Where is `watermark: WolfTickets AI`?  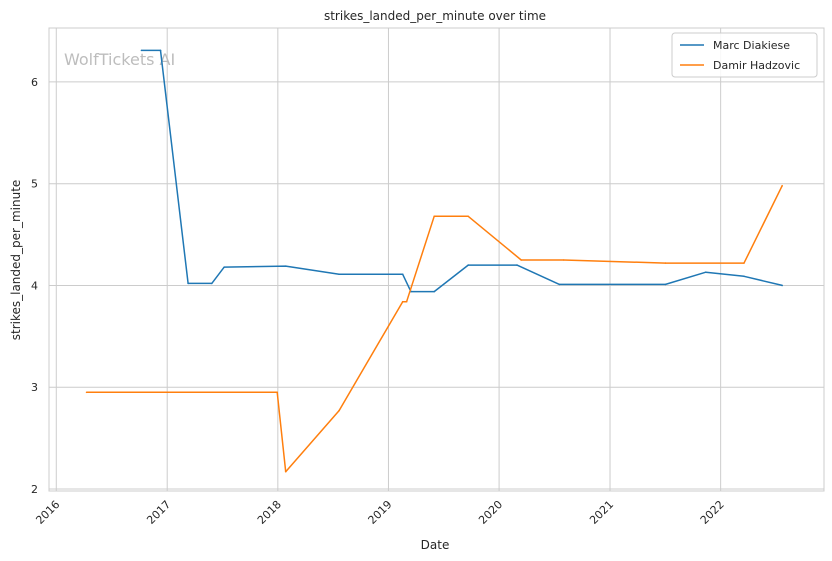
watermark: WolfTickets AI is located at coordinates (119, 59).